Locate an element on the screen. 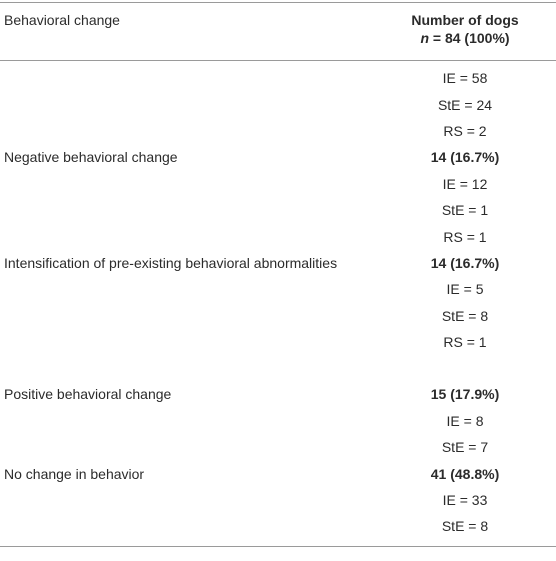  row-breakdown: IE = 8 is located at coordinates (465, 420).